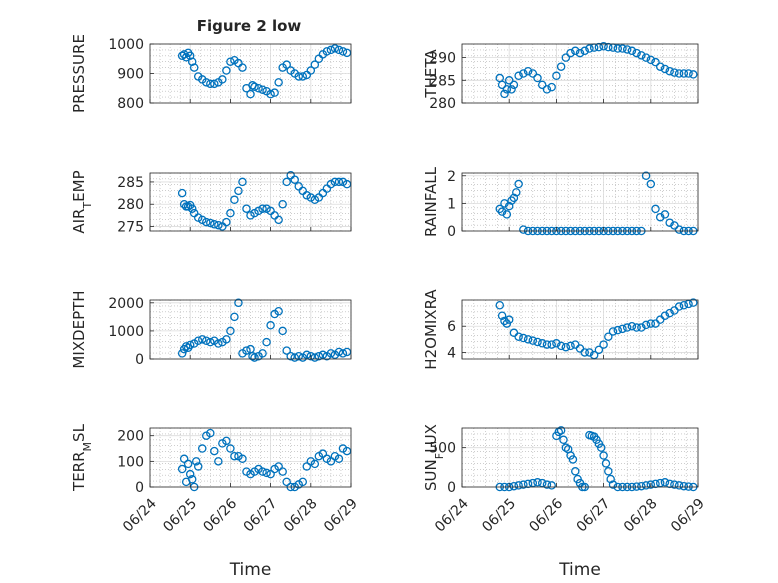 The height and width of the screenshot is (583, 778). Describe the element at coordinates (451, 488) in the screenshot. I see `y-tick-label: 0` at that location.